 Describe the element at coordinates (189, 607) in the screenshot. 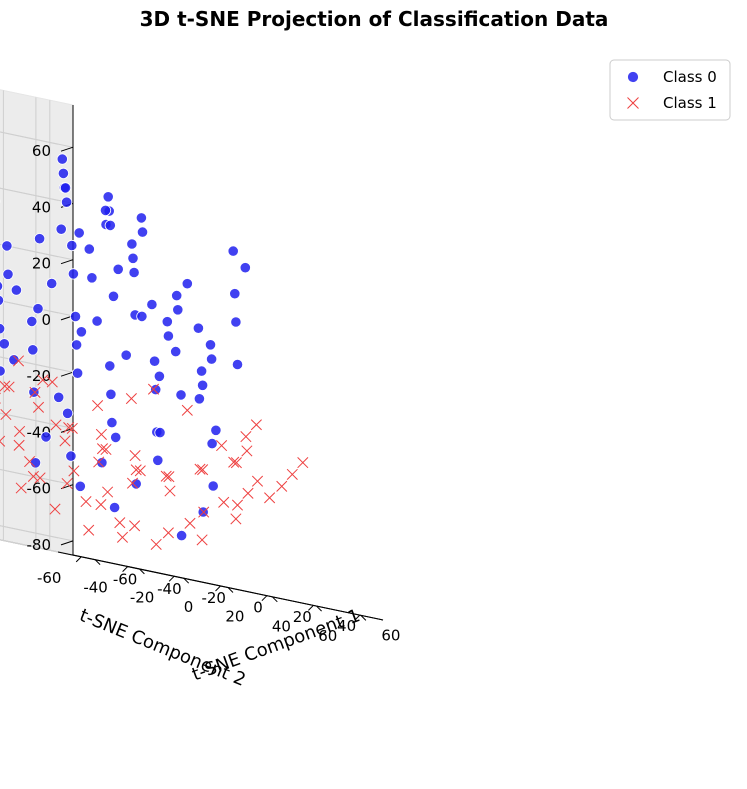

I see `y-tick-label: 0` at that location.